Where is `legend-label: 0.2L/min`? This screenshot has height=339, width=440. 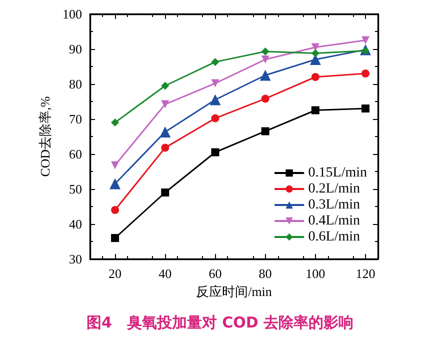 legend-label: 0.2L/min is located at coordinates (334, 189).